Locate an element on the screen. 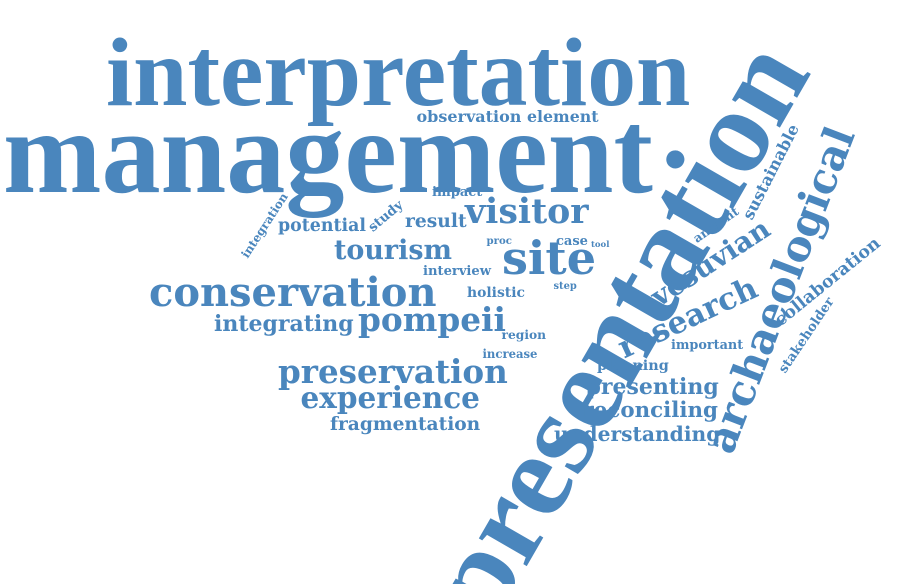 Image resolution: width=900 pixels, height=584 pixels. word-tourism: tourism is located at coordinates (393, 250).